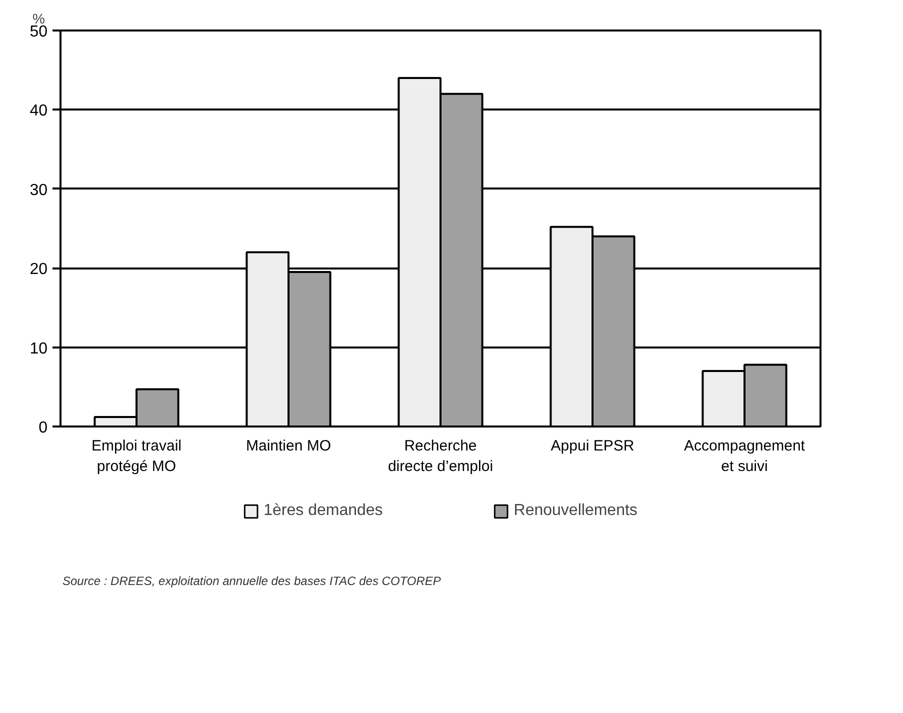  I want to click on y-tick-label: 30, so click(39, 190).